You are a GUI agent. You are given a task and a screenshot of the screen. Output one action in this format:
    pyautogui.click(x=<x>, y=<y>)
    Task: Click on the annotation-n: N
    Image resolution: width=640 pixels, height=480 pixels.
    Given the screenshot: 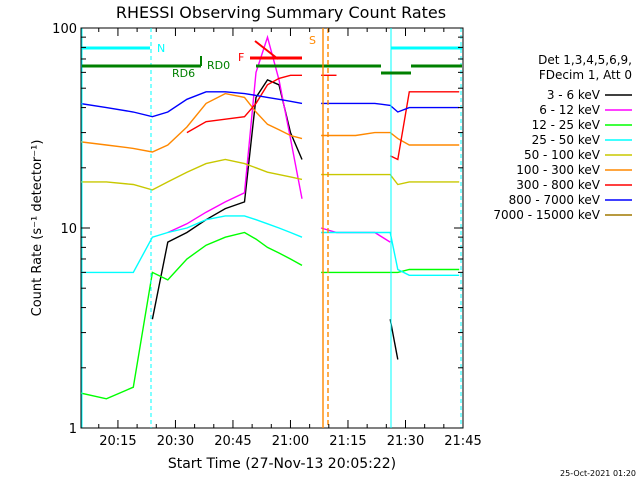 What is the action you would take?
    pyautogui.click(x=161, y=48)
    